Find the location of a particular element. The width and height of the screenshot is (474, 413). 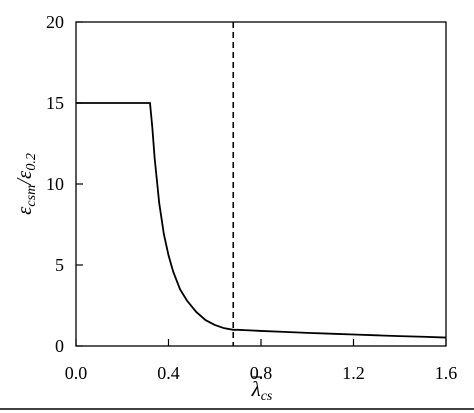

y-axis-label-num-sub: csm is located at coordinates (31, 196).